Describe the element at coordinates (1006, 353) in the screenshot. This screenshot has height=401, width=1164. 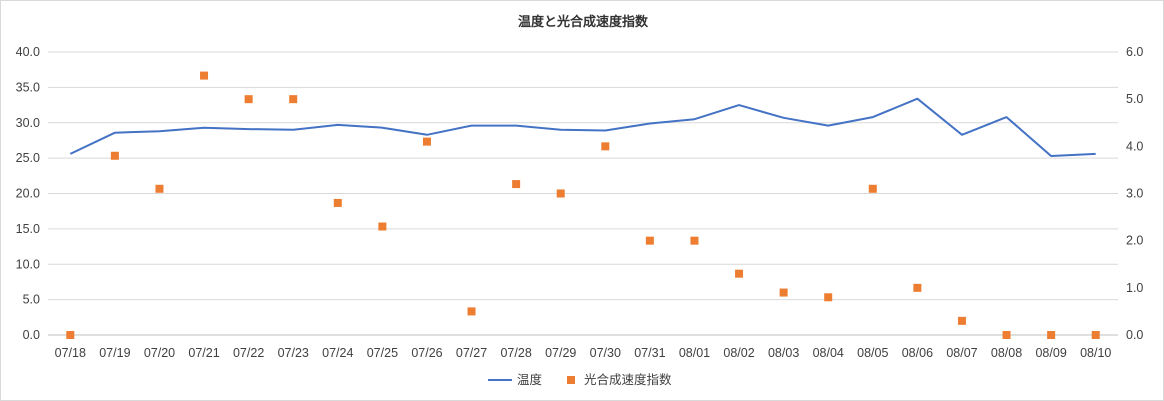
I see `x-tick-label: 08/08` at that location.